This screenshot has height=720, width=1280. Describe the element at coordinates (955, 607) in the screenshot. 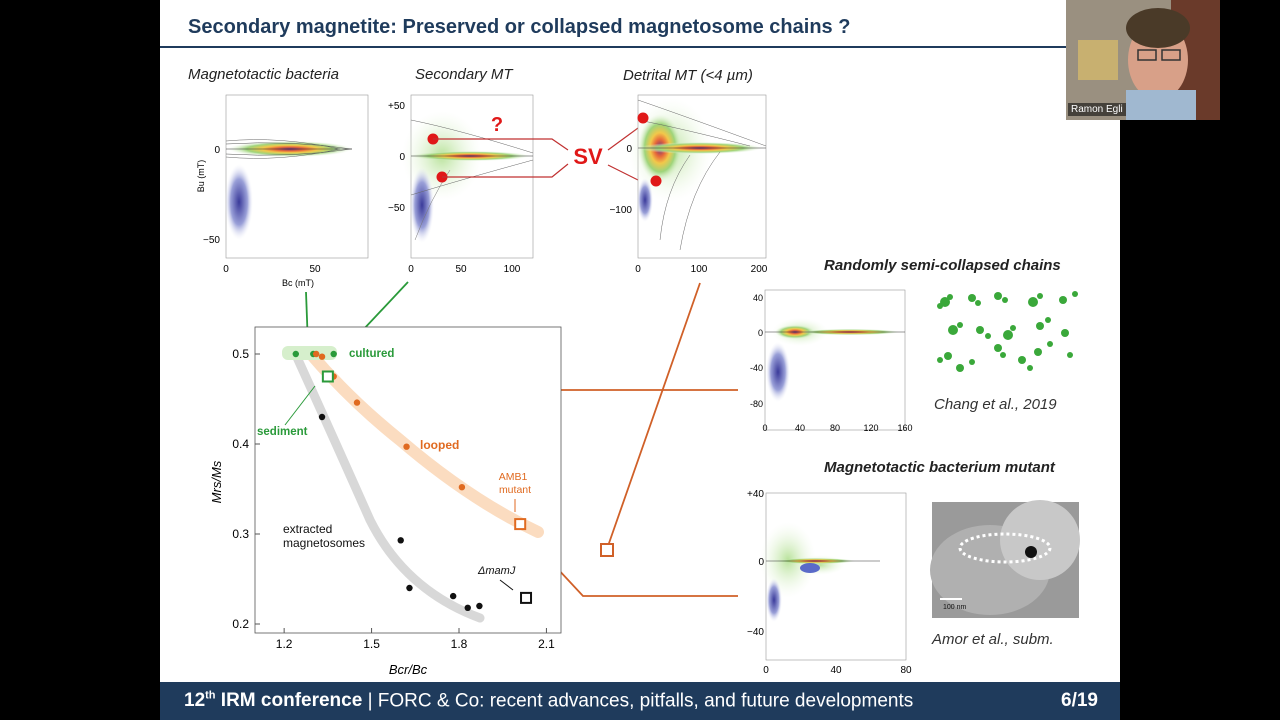

I see `tem-scale: 100 nm` at that location.